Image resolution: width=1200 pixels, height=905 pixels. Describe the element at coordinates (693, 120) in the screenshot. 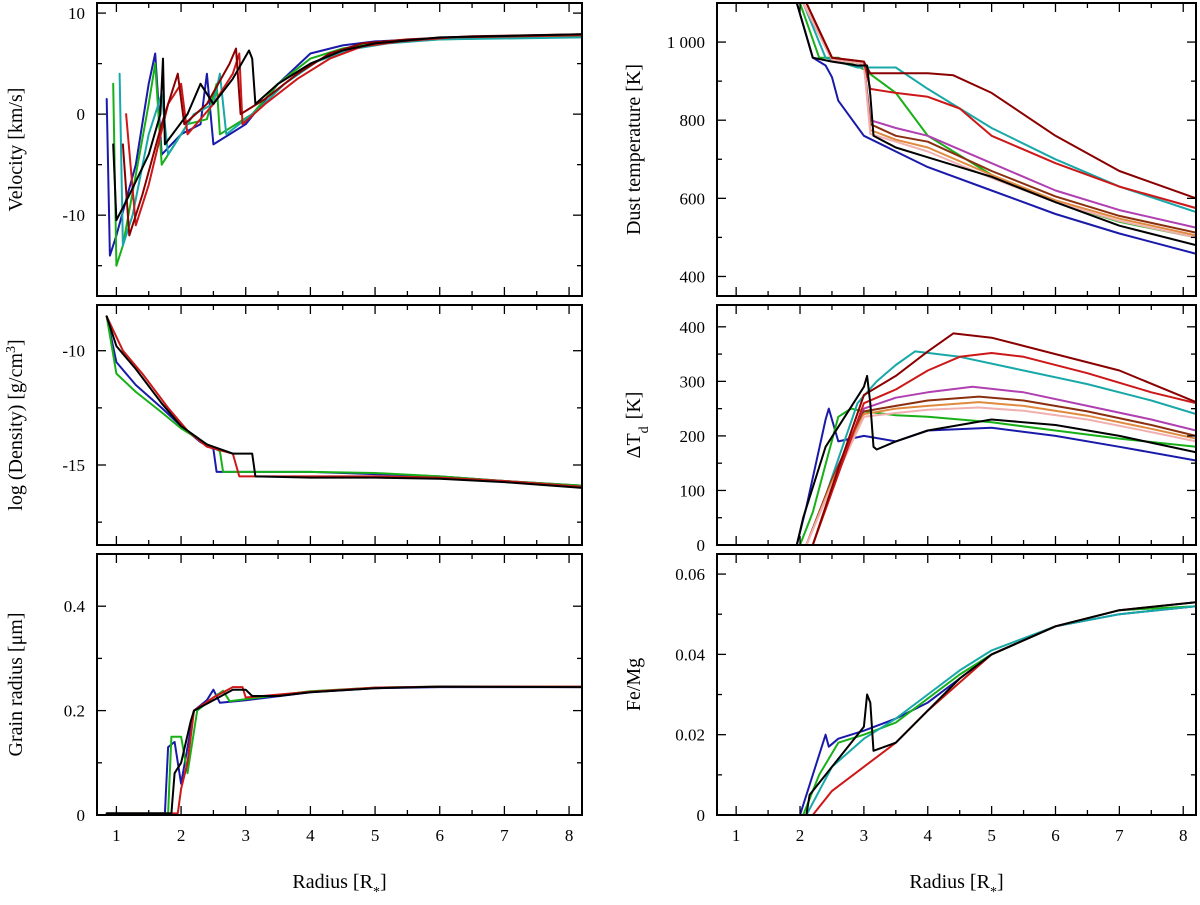

I see `y-tick-label: 800` at that location.